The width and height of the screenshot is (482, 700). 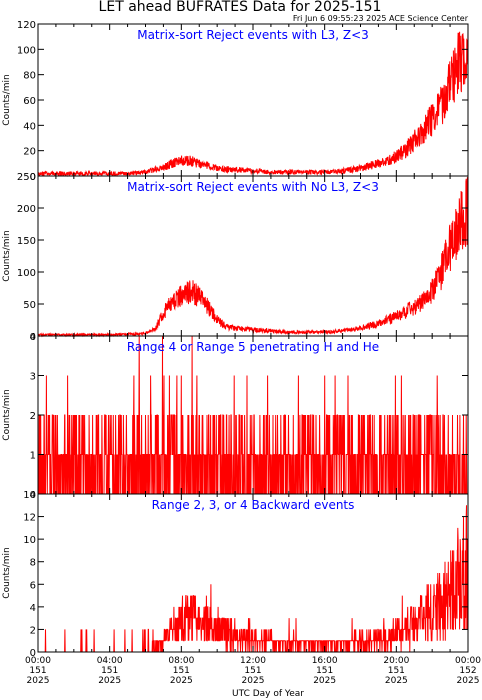 What do you see at coordinates (26, 241) in the screenshot?
I see `y-tick-label: 150` at bounding box center [26, 241].